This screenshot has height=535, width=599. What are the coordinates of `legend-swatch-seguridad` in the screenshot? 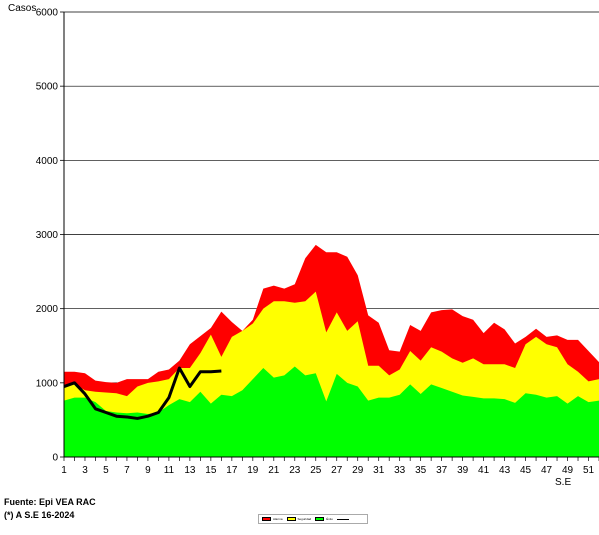 It's located at (291, 519).